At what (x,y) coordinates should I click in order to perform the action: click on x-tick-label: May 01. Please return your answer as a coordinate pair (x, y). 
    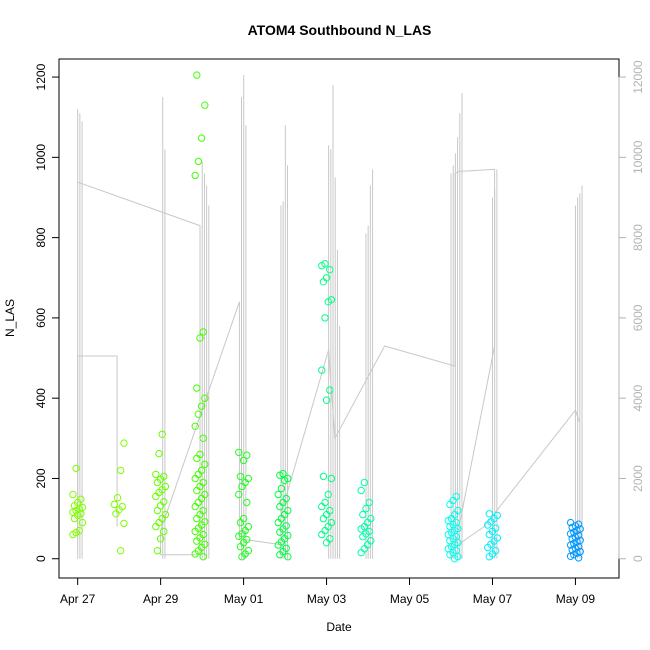
    Looking at the image, I should click on (244, 599).